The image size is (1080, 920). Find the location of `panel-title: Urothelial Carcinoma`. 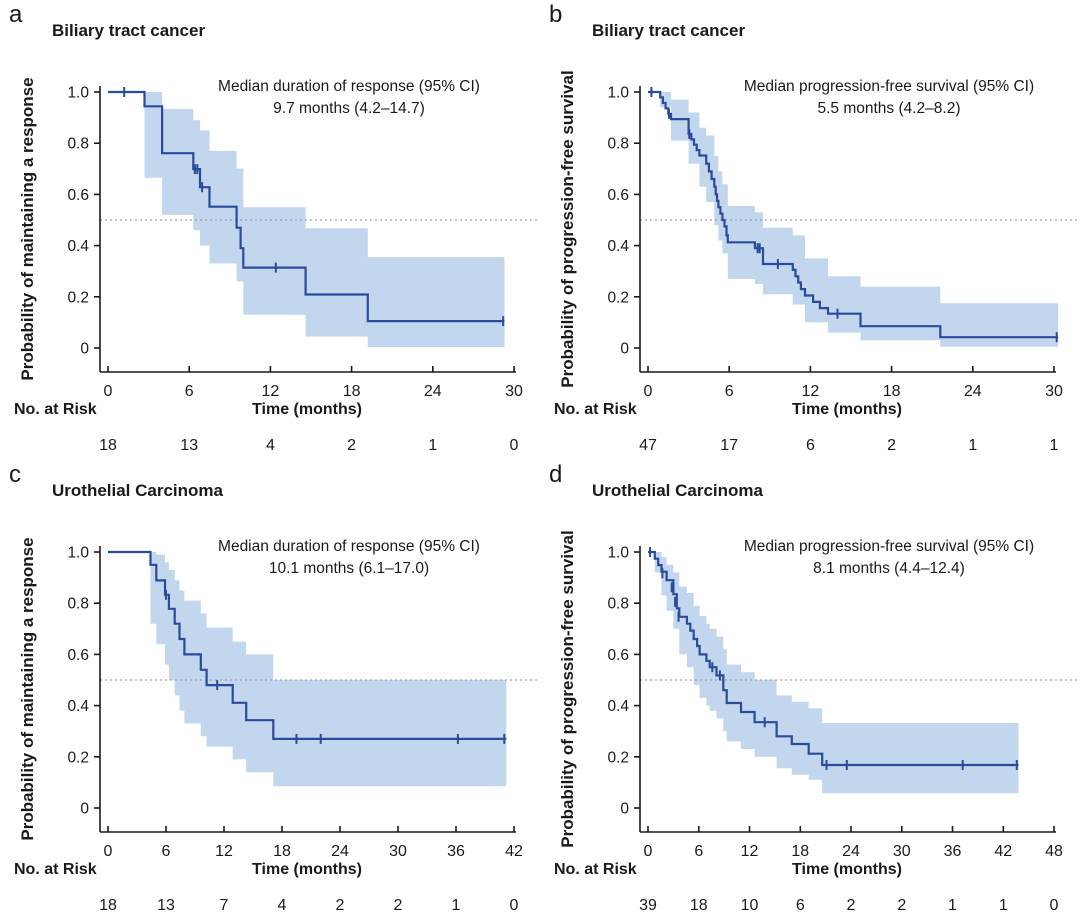

panel-title: Urothelial Carcinoma is located at coordinates (137, 490).